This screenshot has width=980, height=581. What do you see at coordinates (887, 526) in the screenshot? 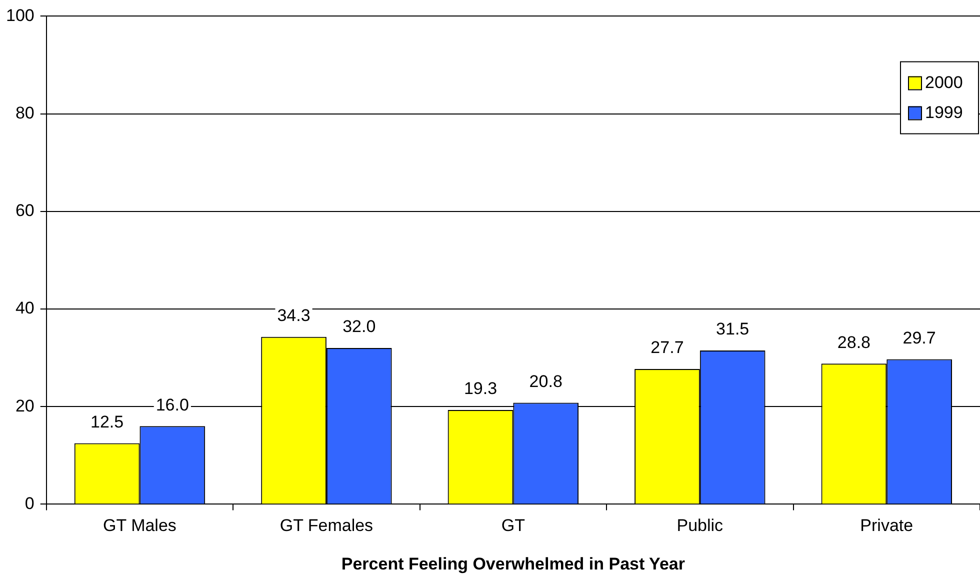
I see `x-tick-label: Private` at bounding box center [887, 526].